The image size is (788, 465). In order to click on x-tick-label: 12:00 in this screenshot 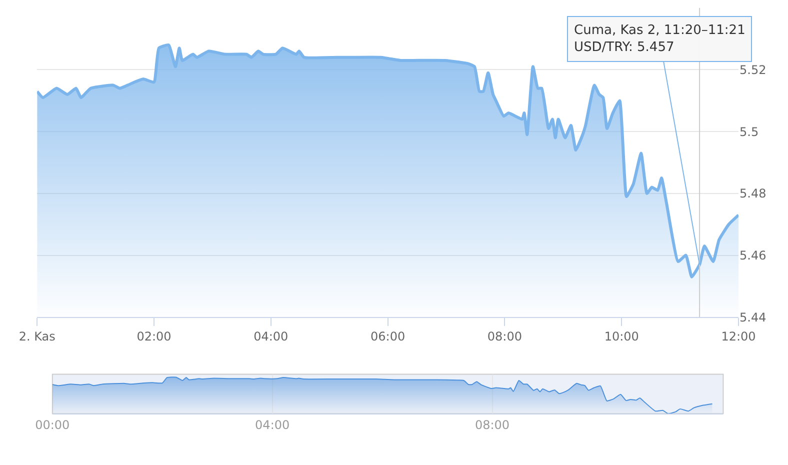, I will do `click(738, 337)`.